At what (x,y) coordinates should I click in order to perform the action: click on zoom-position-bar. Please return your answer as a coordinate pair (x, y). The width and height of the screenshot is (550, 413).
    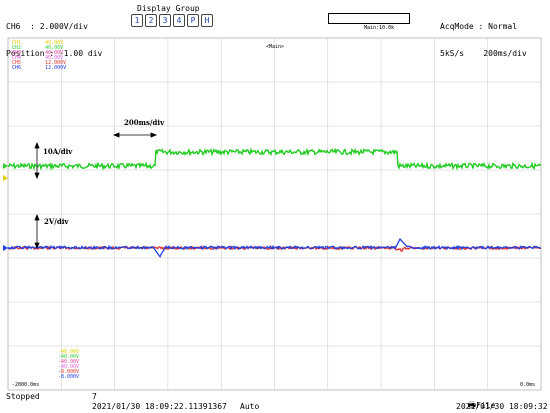
    Looking at the image, I should click on (369, 18).